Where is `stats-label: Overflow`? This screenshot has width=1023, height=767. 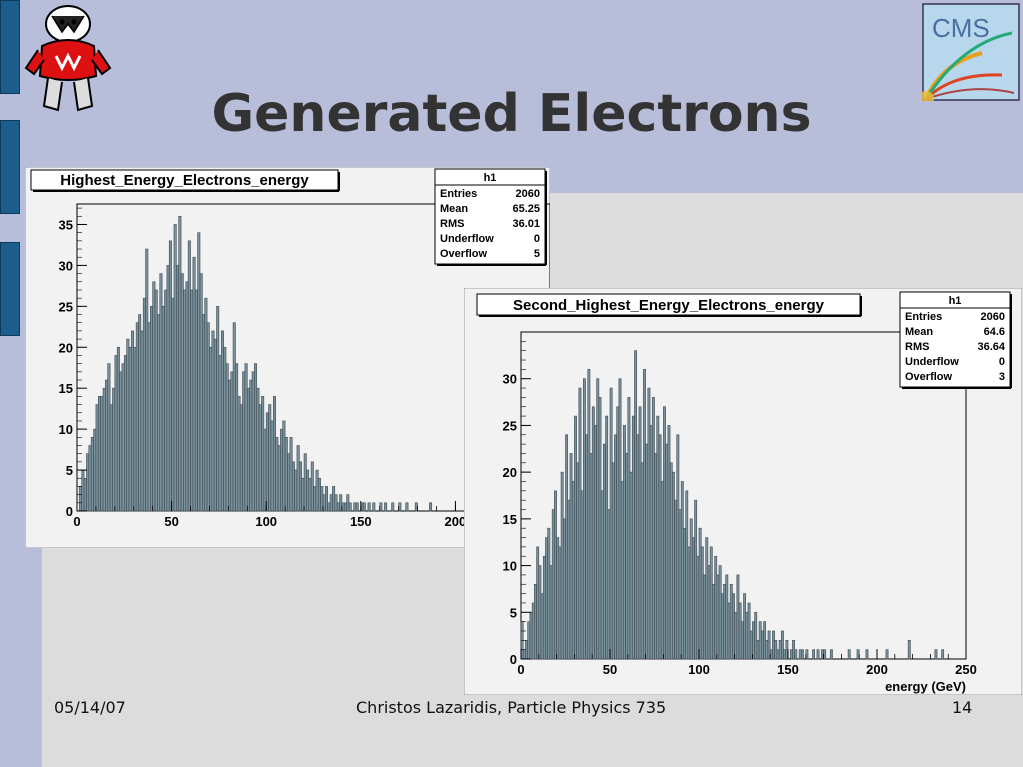 stats-label: Overflow is located at coordinates (929, 377).